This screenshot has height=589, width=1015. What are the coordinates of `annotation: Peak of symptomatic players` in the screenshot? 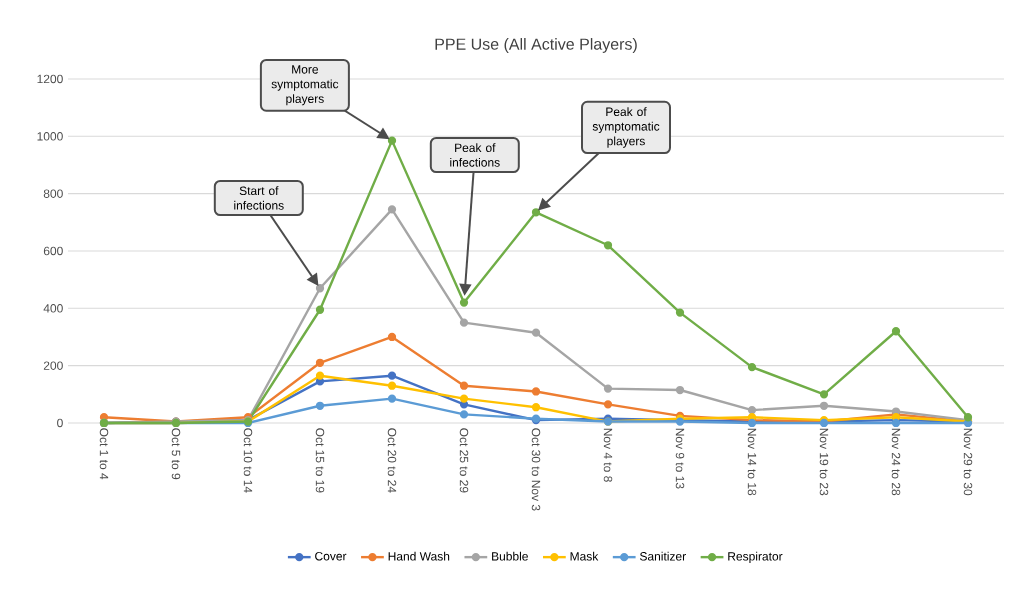 It's located at (626, 127).